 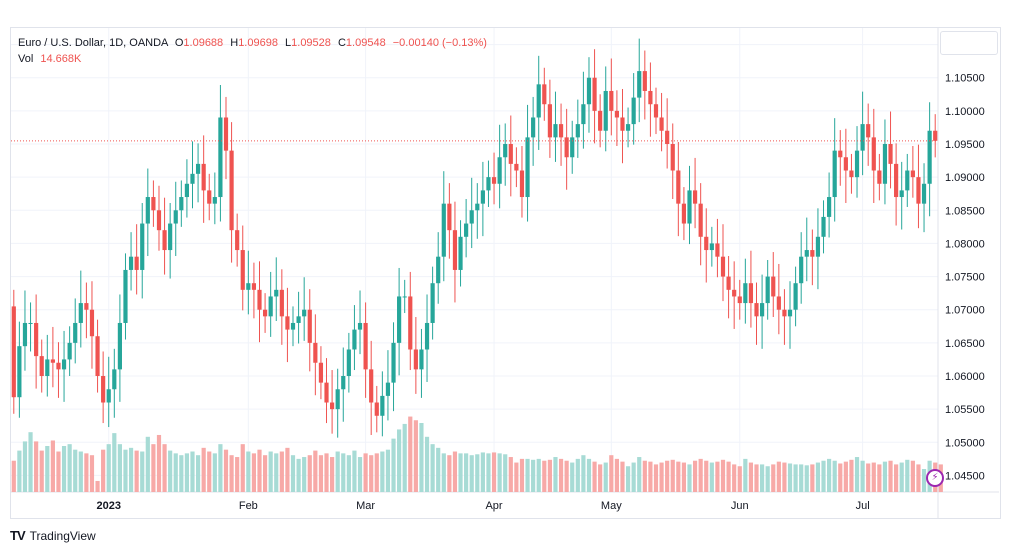 I want to click on price-scale-box, so click(x=969, y=43).